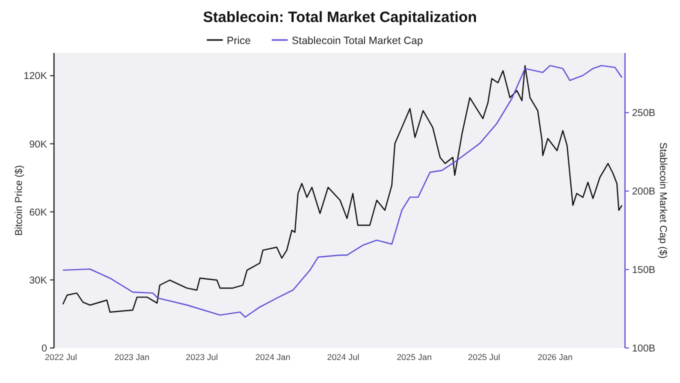  Describe the element at coordinates (202, 357) in the screenshot. I see `x-tick-label: 2023 Jul` at that location.